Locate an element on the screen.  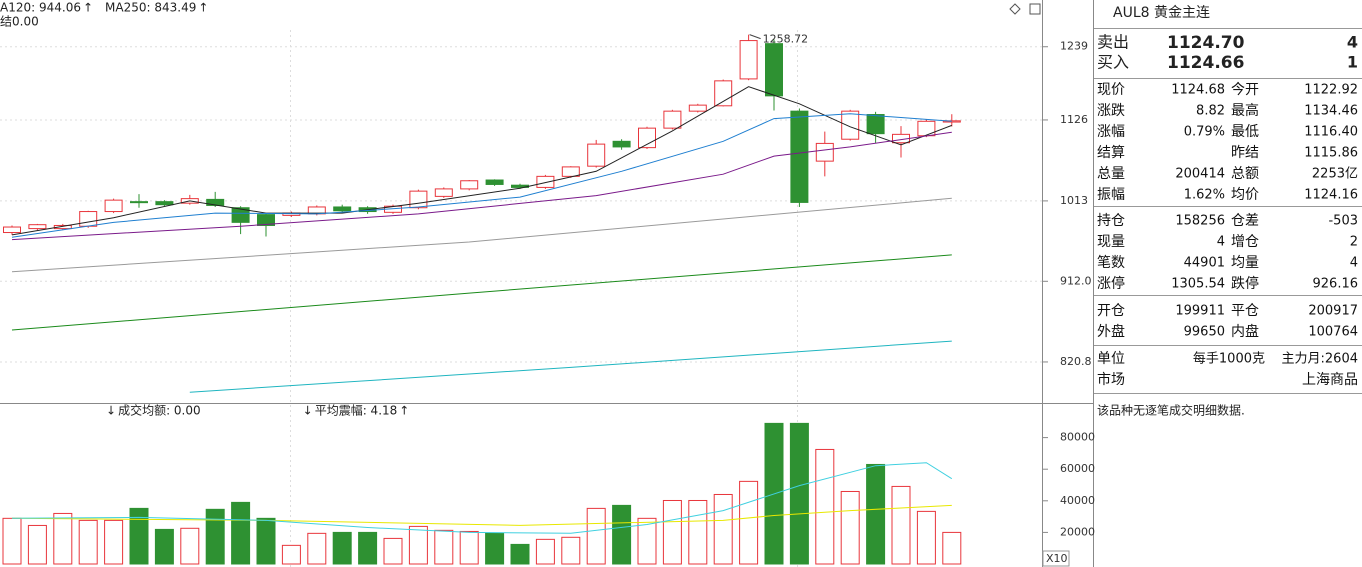
stat-value: 1116.40 is located at coordinates (1331, 132).